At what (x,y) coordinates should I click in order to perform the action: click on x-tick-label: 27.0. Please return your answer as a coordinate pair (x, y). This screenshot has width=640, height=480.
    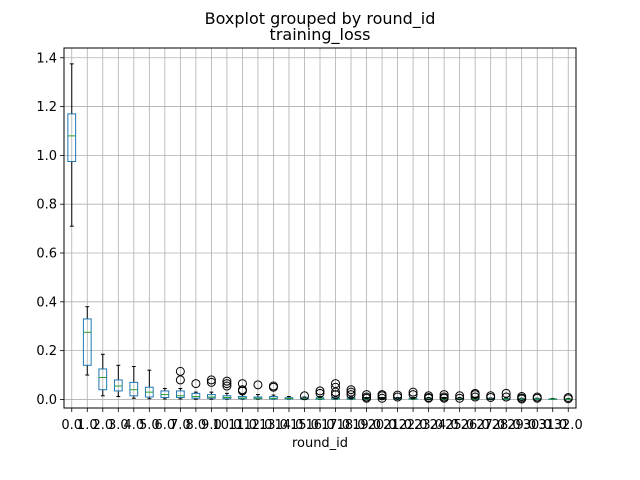
    Looking at the image, I should click on (490, 425).